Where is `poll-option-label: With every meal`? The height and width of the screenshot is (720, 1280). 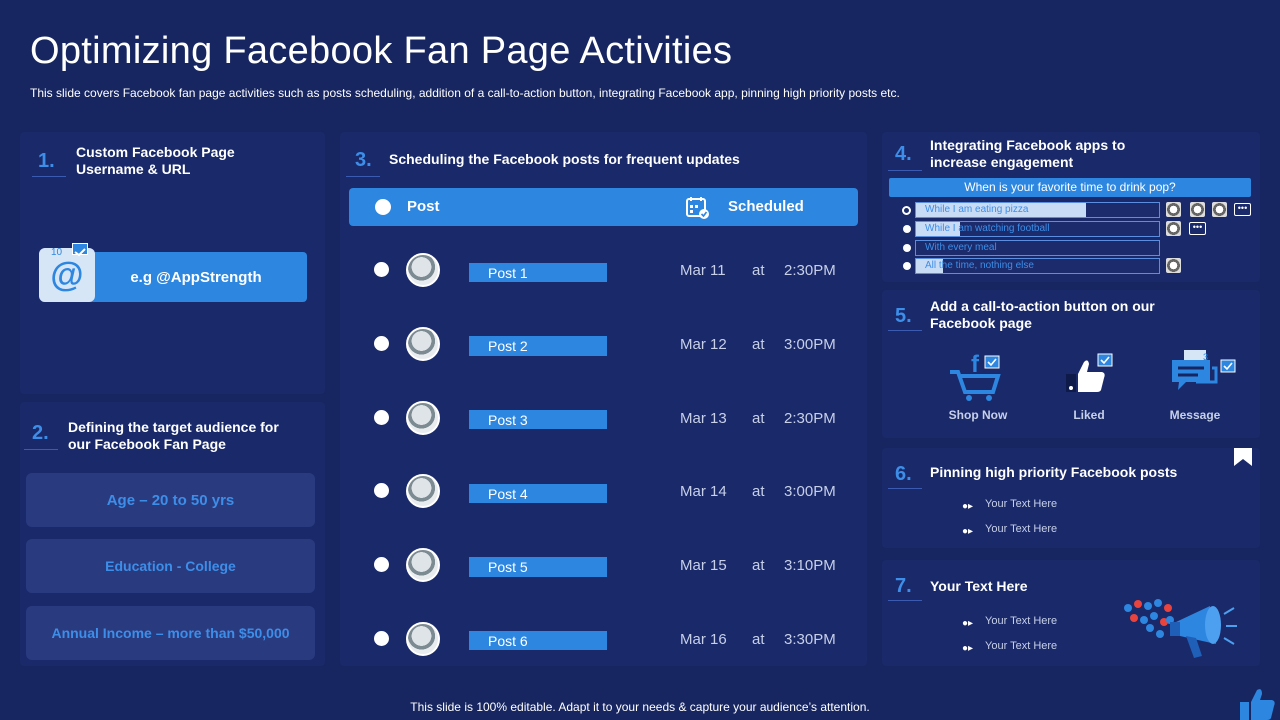
poll-option-label: With every meal is located at coordinates (961, 247).